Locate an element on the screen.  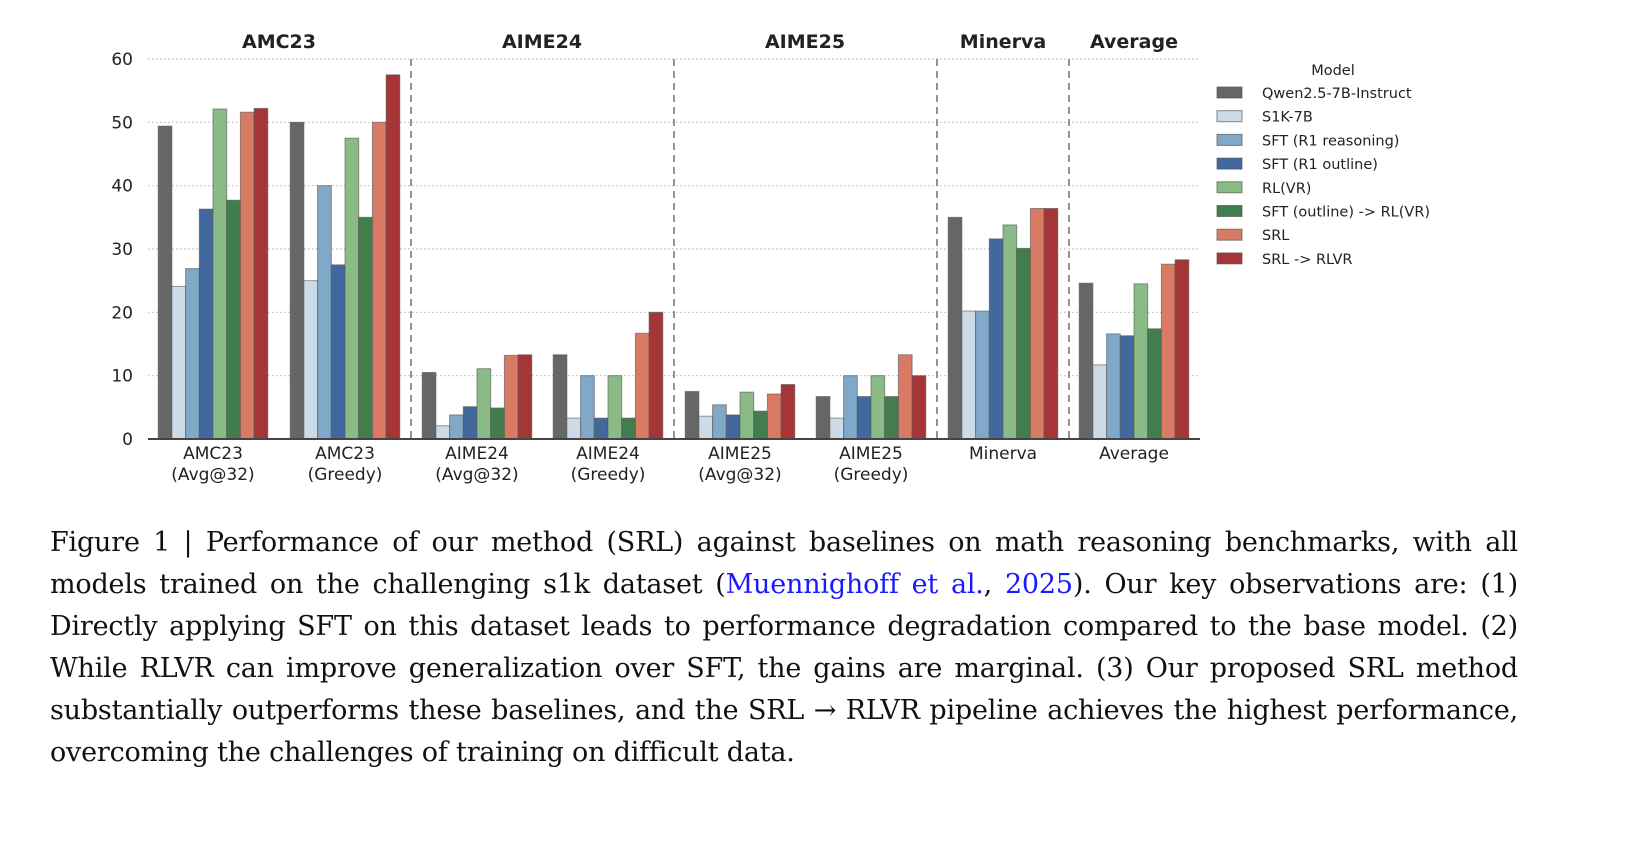
legend-label: SRL is located at coordinates (1275, 236).